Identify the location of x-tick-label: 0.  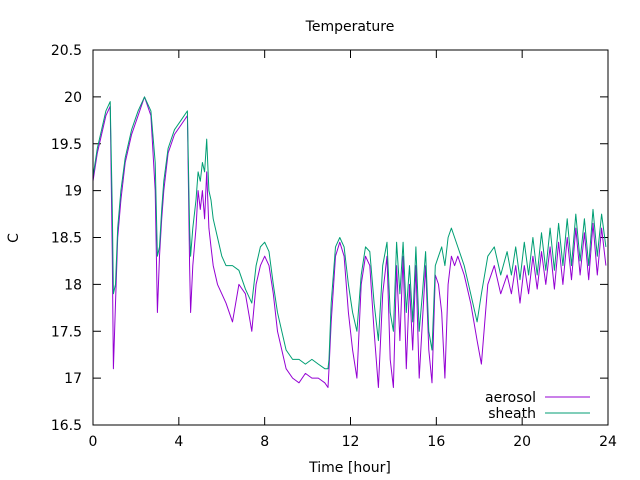
(93, 442).